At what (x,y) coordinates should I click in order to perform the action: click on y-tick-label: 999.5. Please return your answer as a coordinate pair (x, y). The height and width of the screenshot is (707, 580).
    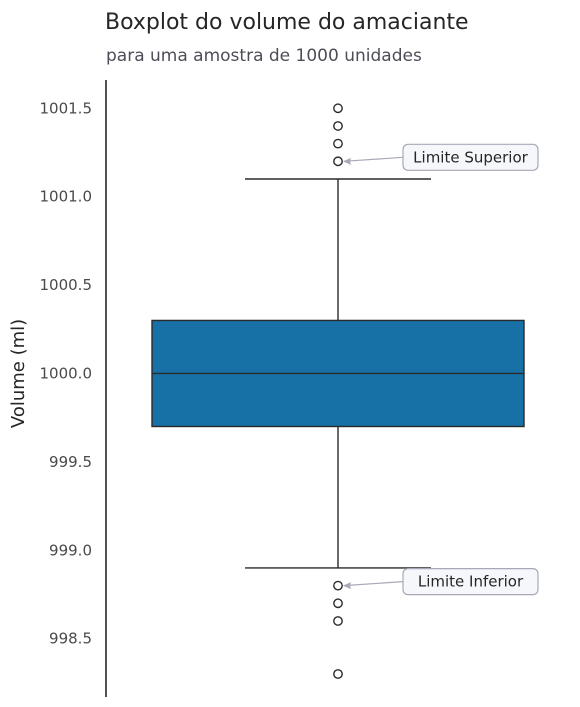
    Looking at the image, I should click on (70, 462).